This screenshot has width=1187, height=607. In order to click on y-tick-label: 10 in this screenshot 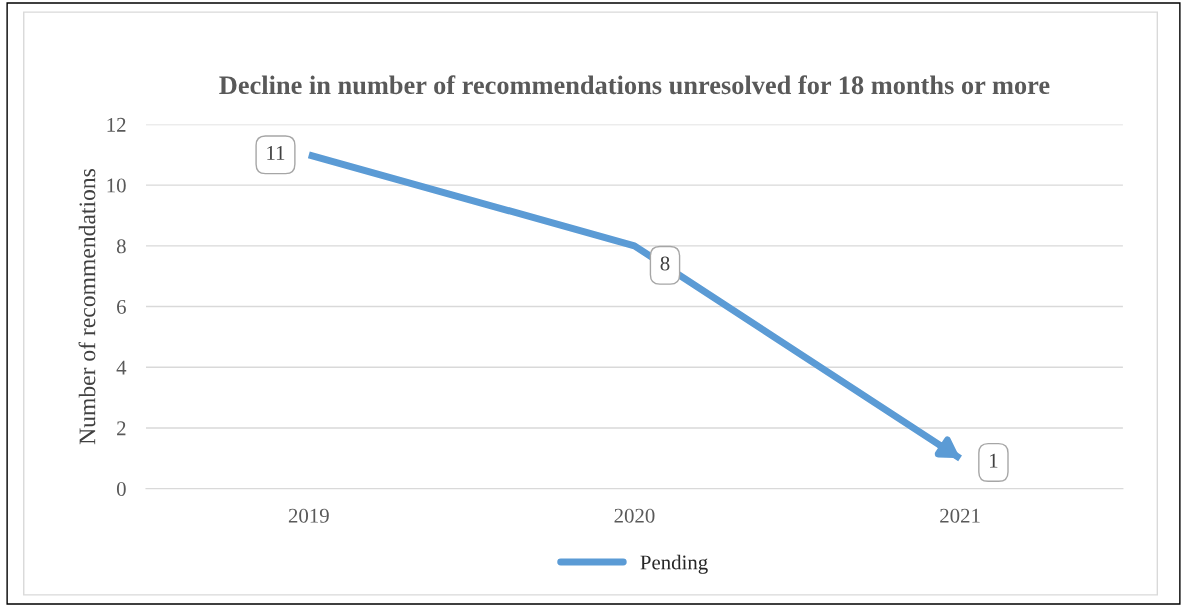, I will do `click(116, 185)`.